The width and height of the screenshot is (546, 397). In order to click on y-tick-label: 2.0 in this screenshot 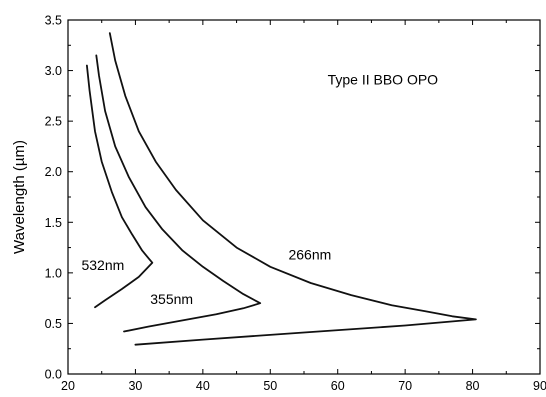, I will do `click(53, 172)`.